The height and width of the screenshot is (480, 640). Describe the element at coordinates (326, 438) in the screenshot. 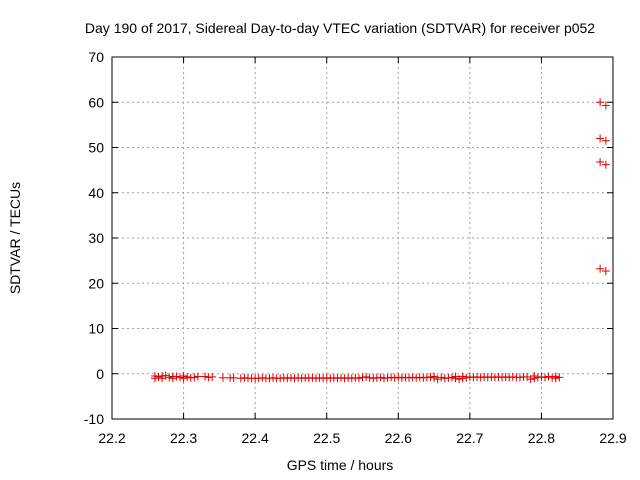

I see `x-tick-label: 22.5` at that location.